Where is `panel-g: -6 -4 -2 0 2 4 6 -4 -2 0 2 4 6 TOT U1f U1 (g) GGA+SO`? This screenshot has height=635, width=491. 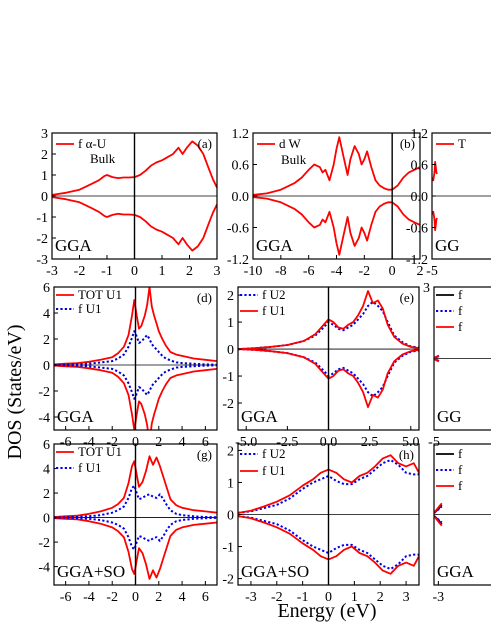 panel-g: -6 -4 -2 0 2 4 6 -4 -2 0 2 4 6 TOT U1f U1 (g) GGA+SO is located at coordinates (128, 521).